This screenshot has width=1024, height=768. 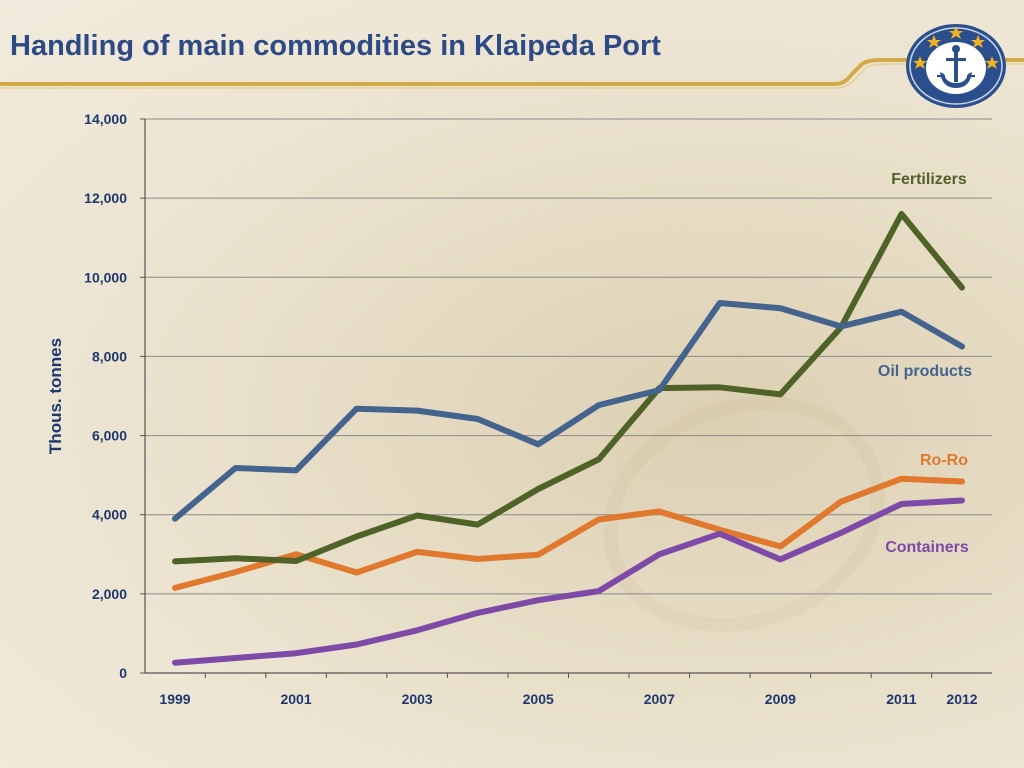 I want to click on series-label-containers: Containers, so click(x=927, y=547).